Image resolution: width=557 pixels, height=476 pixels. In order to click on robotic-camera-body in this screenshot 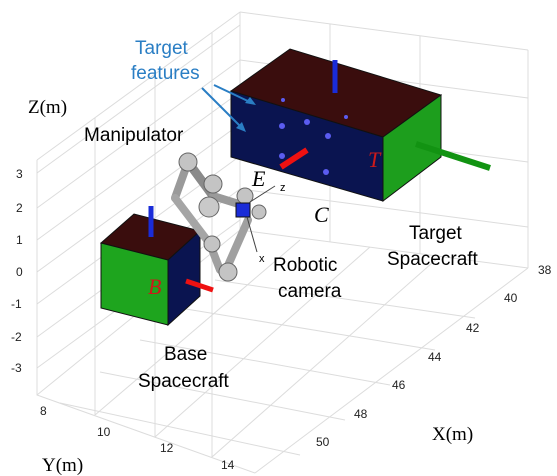, I will do `click(243, 210)`.